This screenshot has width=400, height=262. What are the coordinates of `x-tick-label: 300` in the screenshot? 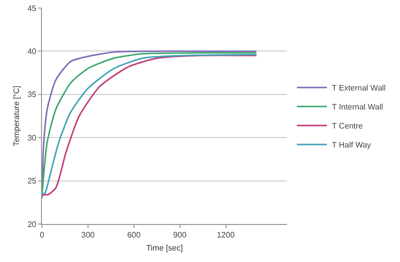 It's located at (88, 235).